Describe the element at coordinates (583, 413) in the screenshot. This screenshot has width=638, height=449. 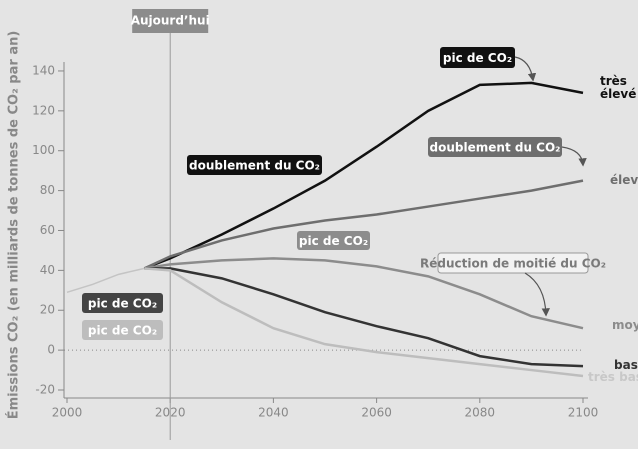
I see `x-tick-label: 2100` at that location.